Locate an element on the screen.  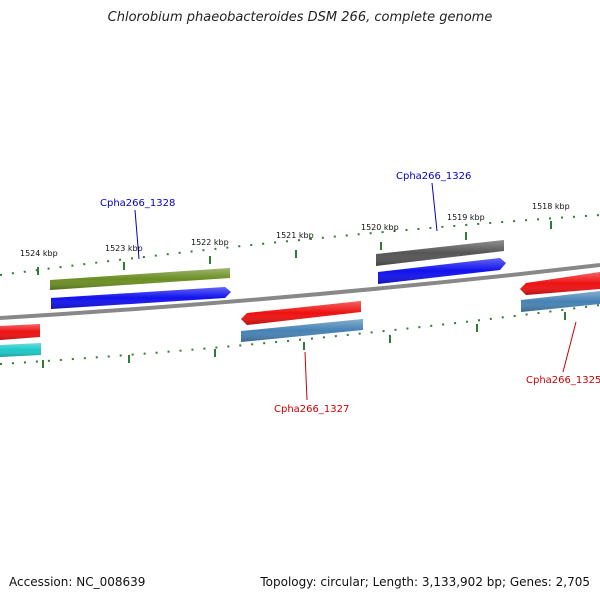
gene-label-cpha266-1328: Cpha266_1328 is located at coordinates (137, 203).